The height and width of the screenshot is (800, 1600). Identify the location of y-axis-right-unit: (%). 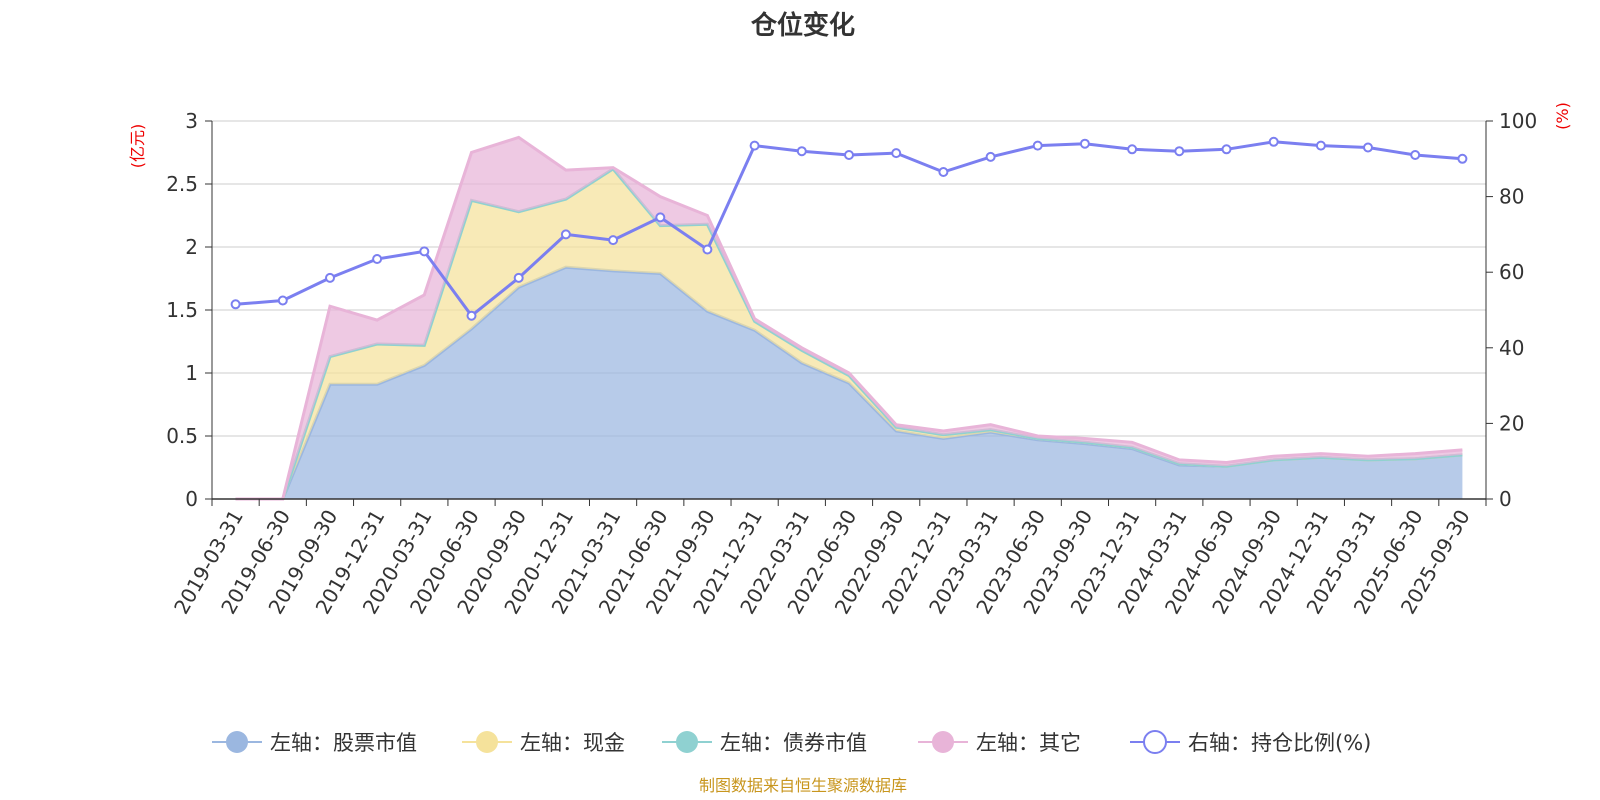
(1562, 116).